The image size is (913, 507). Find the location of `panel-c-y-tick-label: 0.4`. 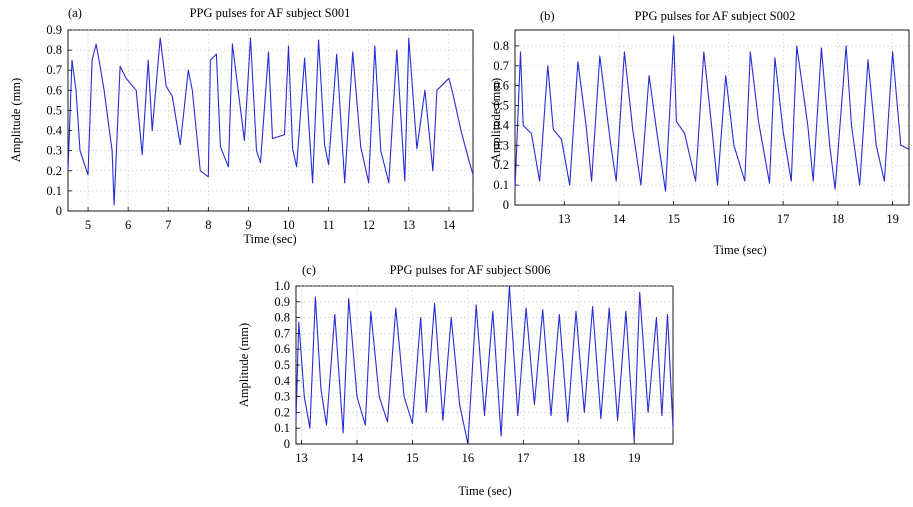

panel-c-y-tick-label: 0.4 is located at coordinates (282, 381).